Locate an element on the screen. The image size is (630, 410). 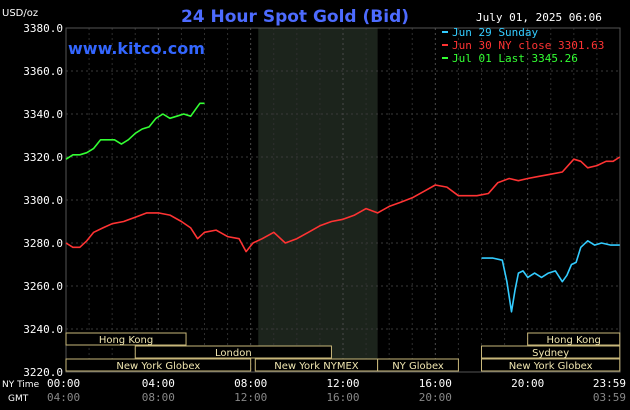
y-tick-label: 3240.0 is located at coordinates (43, 329).